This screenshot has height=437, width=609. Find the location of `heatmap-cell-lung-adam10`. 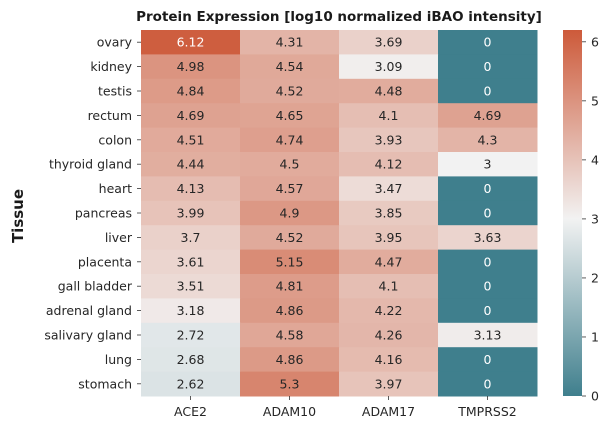

heatmap-cell-lung-adam10 is located at coordinates (290, 360).